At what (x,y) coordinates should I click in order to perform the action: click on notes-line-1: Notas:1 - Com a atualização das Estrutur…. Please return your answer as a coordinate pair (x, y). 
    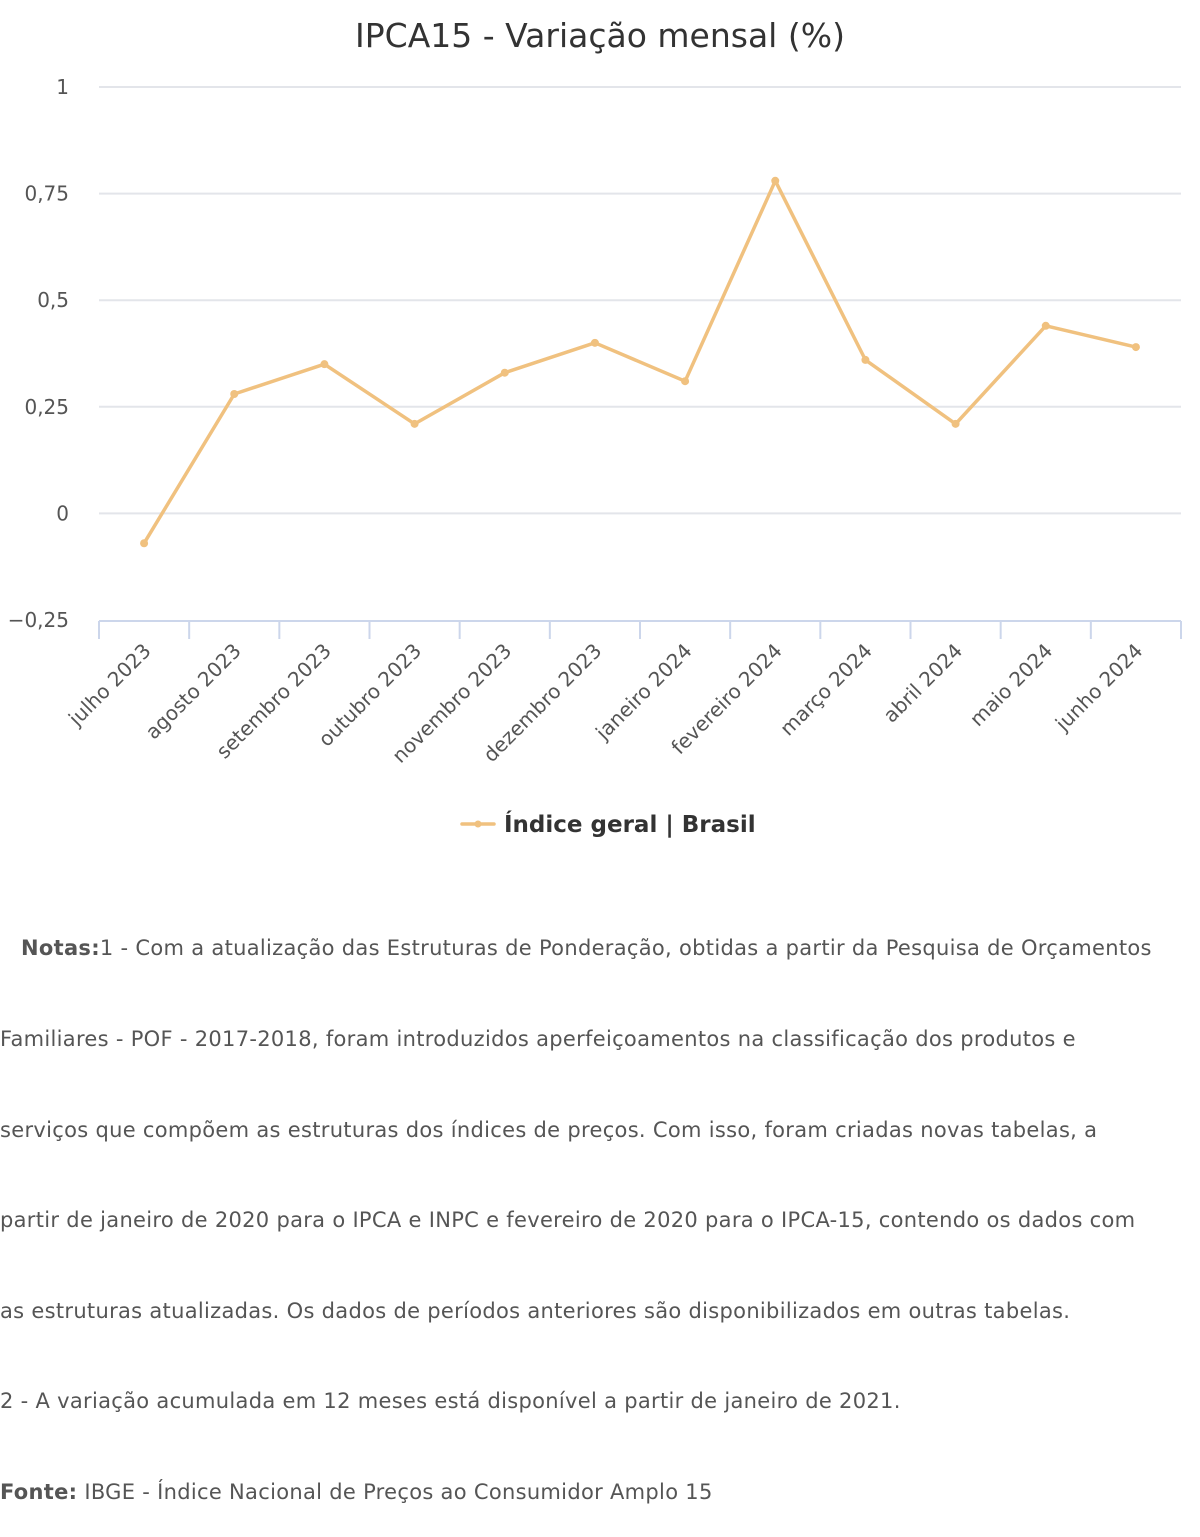
    Looking at the image, I should click on (600, 948).